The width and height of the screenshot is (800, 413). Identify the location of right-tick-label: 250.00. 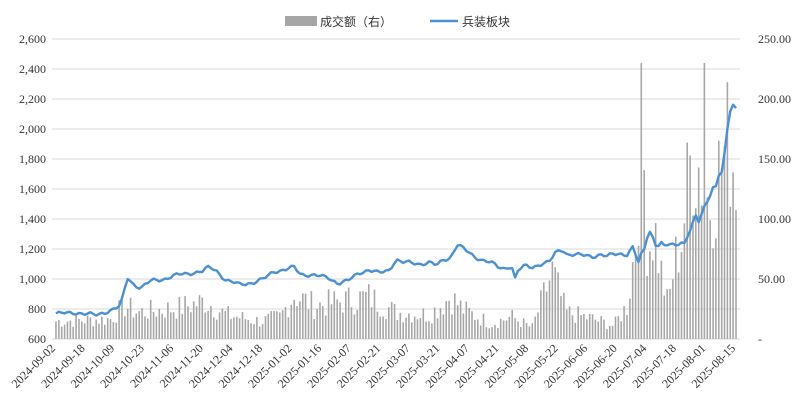
(774, 39).